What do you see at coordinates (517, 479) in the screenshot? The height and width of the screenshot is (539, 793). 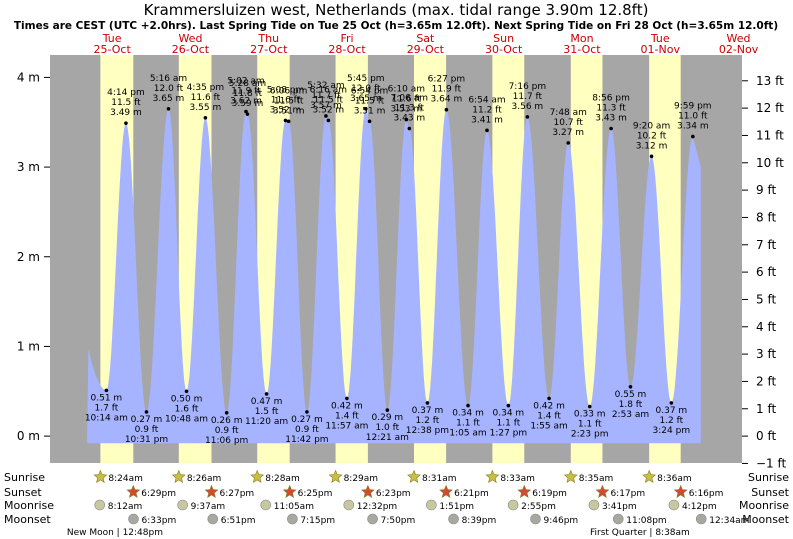 I see `sunrise-time: 8:33am` at bounding box center [517, 479].